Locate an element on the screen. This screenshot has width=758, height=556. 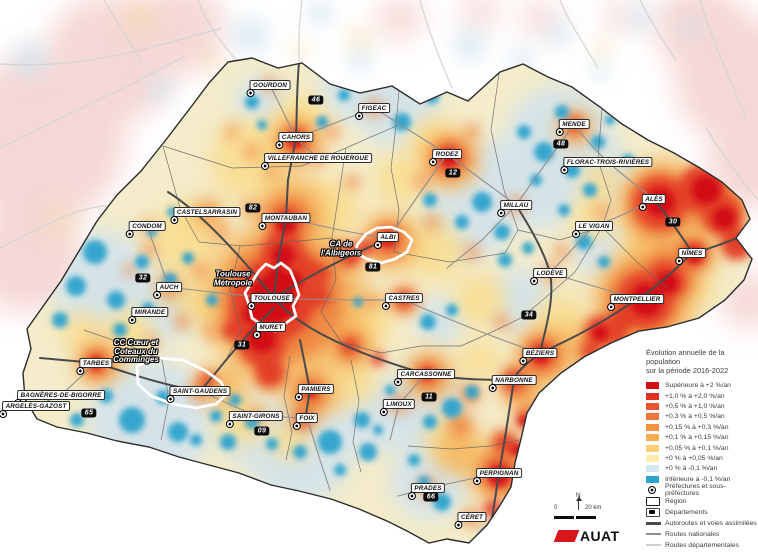
legend-item: +0,1 % à +0,15 %/an is located at coordinates (702, 438).